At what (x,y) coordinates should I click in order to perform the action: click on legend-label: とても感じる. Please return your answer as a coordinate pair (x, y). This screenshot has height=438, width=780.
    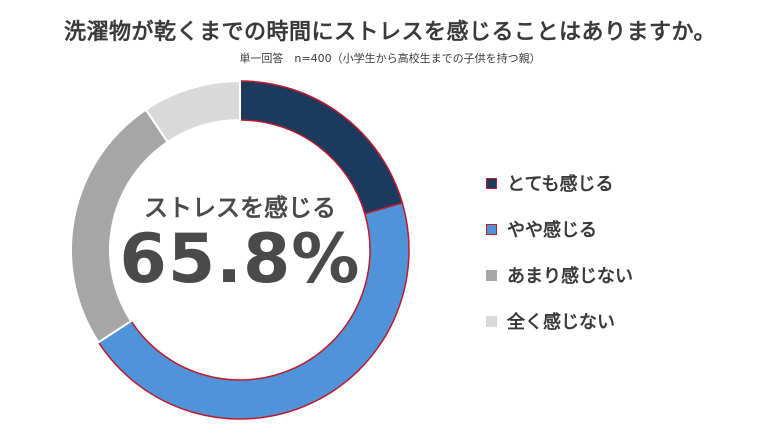
    Looking at the image, I should click on (560, 184).